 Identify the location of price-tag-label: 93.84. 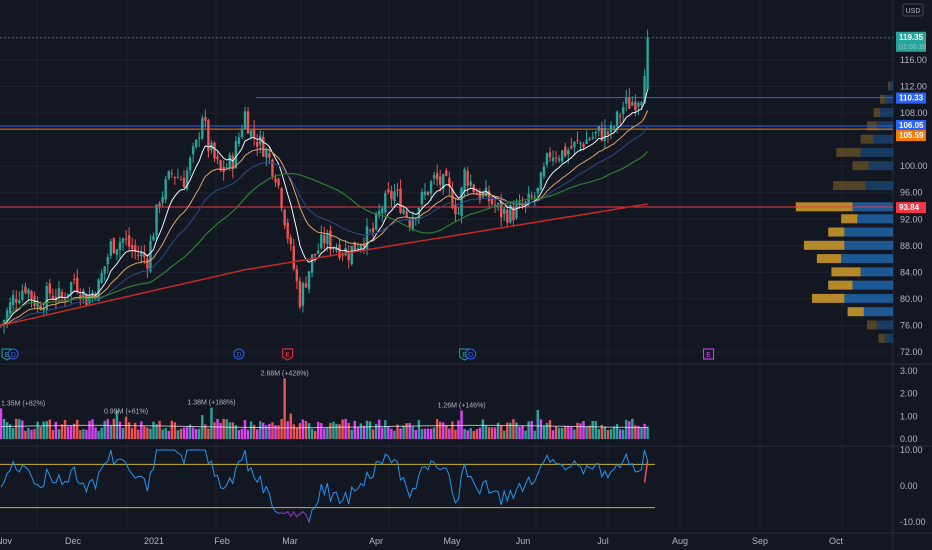
(909, 207).